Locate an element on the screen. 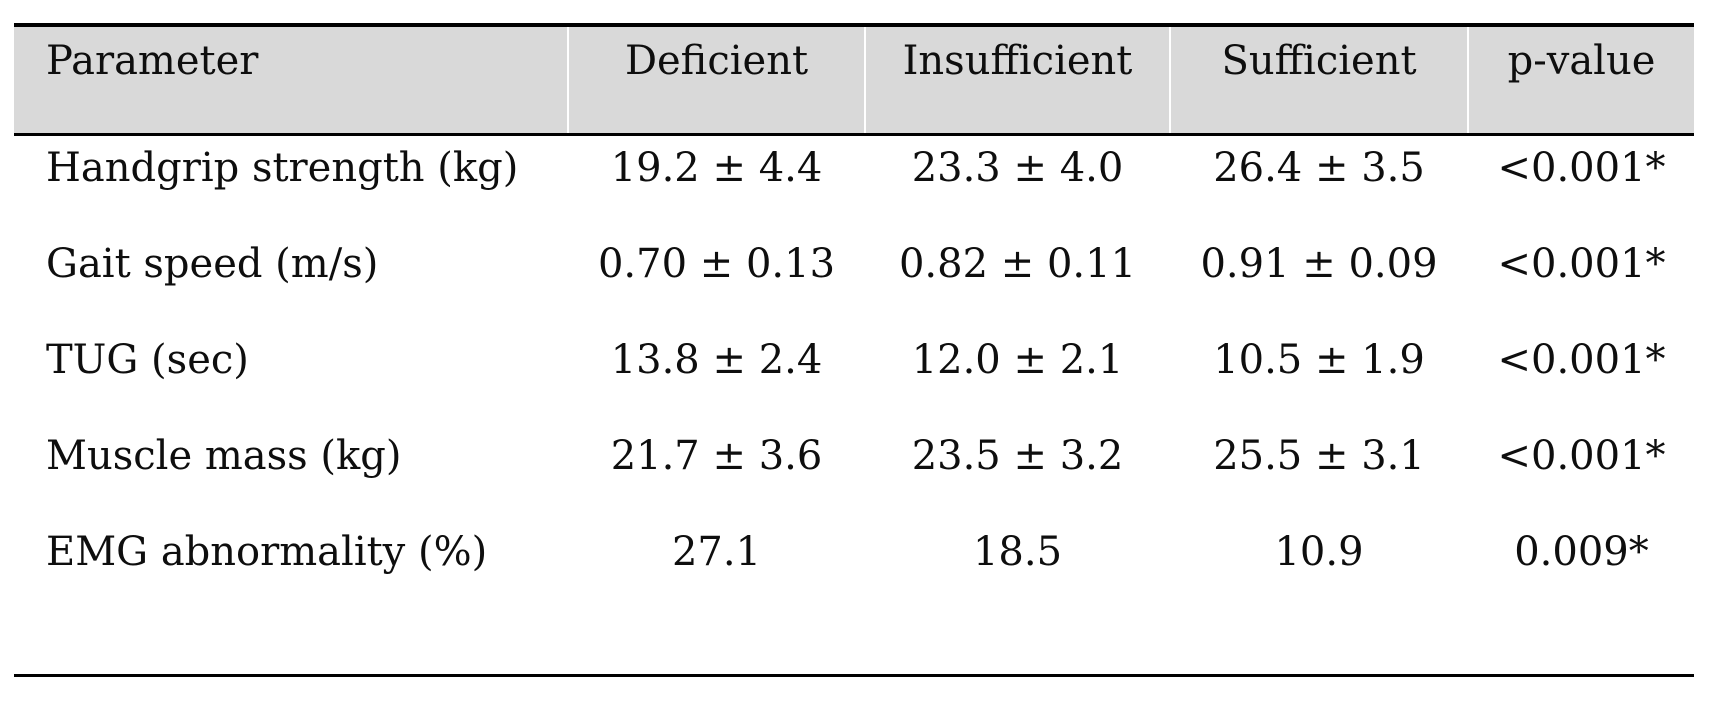 This screenshot has height=702, width=1731. table-cell: 0.009* is located at coordinates (1580, 598).